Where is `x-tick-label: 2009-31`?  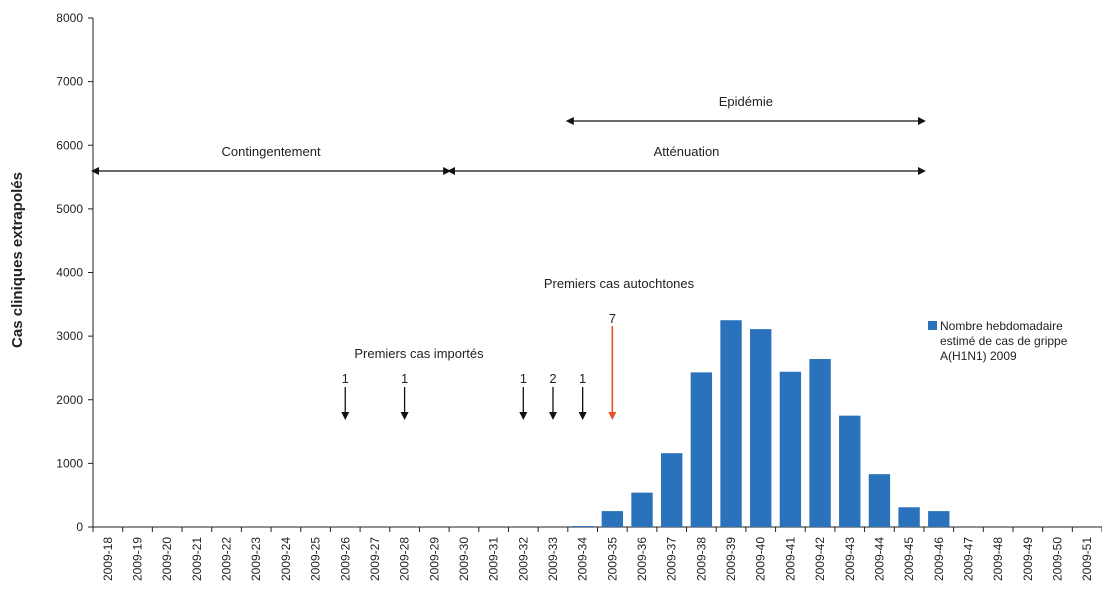 x-tick-label: 2009-31 is located at coordinates (494, 559).